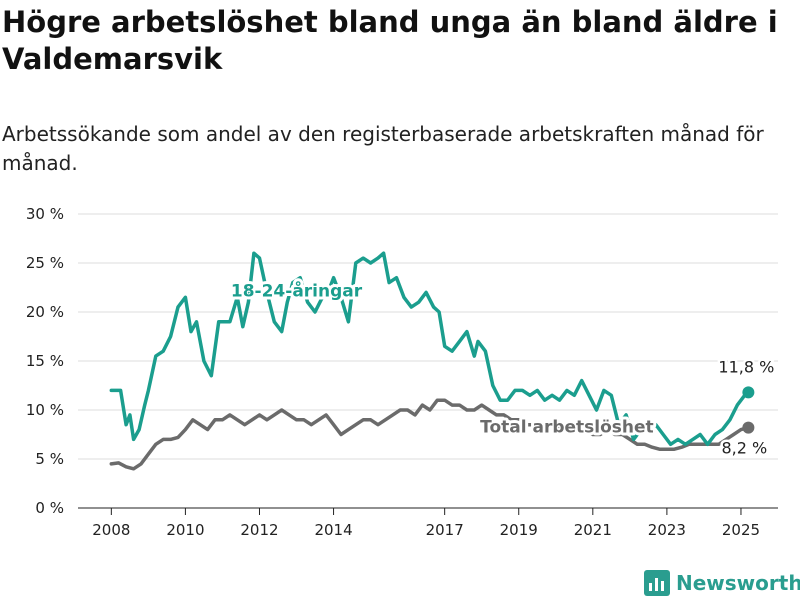 This screenshot has width=800, height=600. I want to click on x-axis-ticks: 2008 2010 2012 2014 2017 2019 2021 2023 2025, so click(426, 523).